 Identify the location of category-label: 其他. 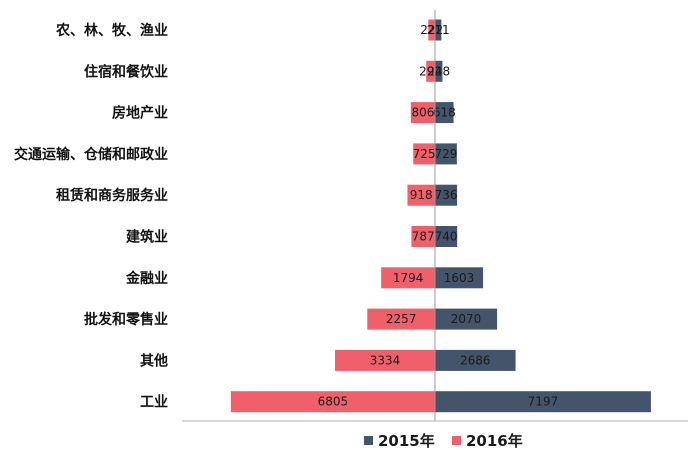
(154, 360).